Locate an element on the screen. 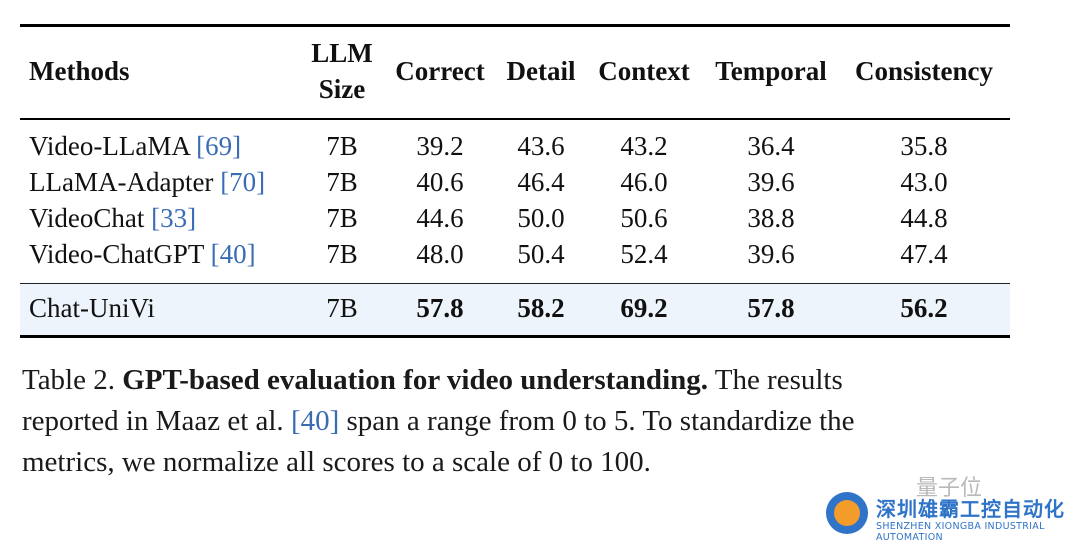 Image resolution: width=1080 pixels, height=543 pixels. watermark-company-cn: 深圳雄霸工控自动化 is located at coordinates (970, 509).